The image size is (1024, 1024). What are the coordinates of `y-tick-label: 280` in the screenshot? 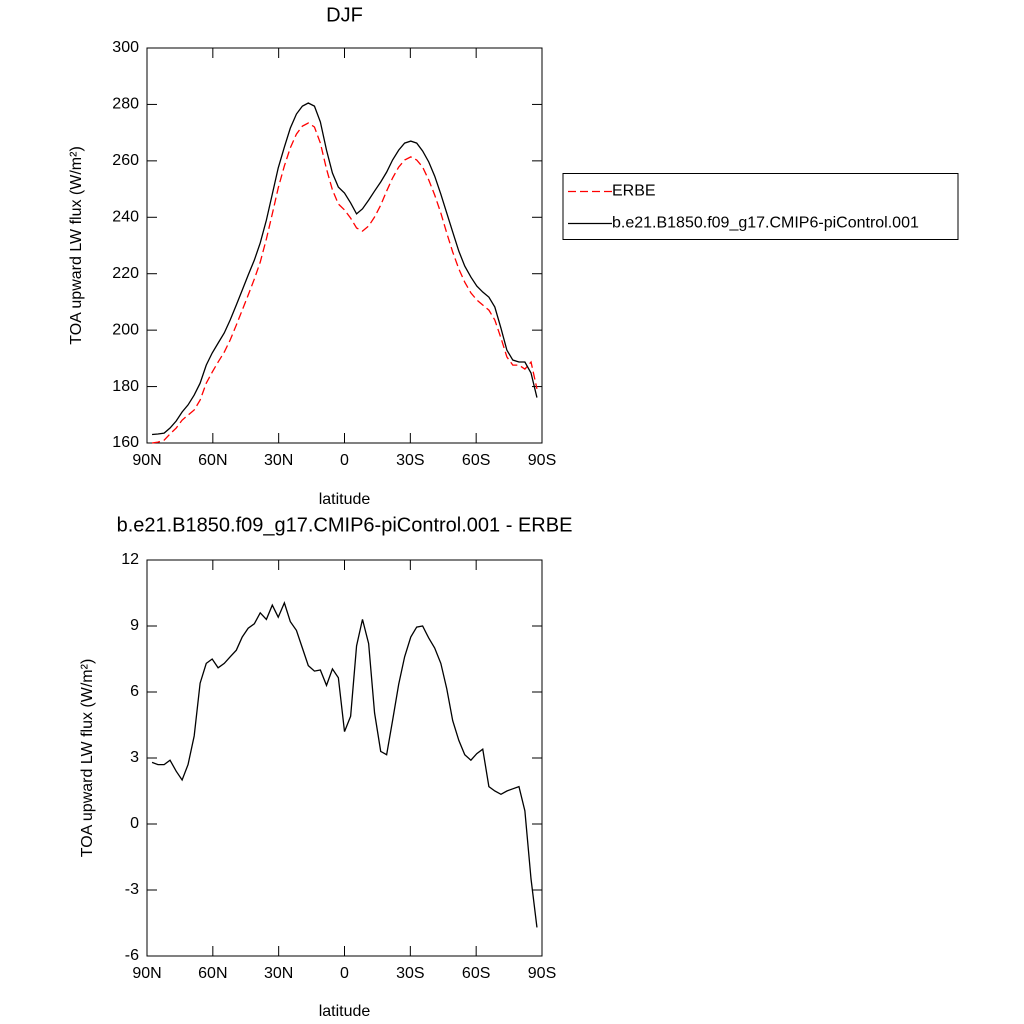 It's located at (125, 104).